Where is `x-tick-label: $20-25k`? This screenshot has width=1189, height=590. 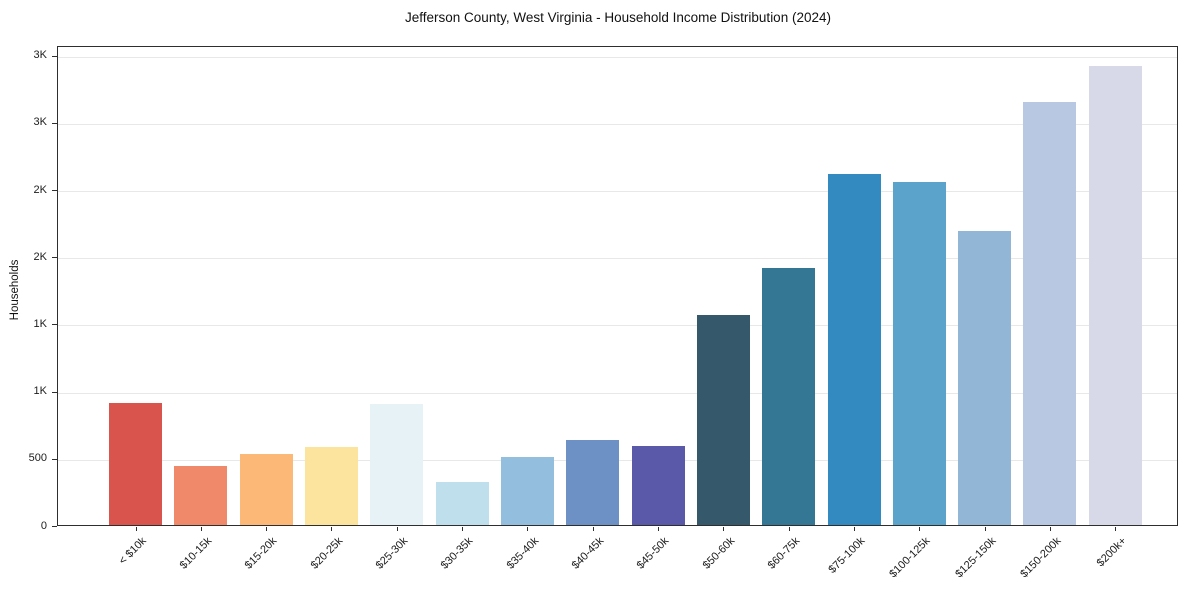 x-tick-label: $20-25k is located at coordinates (326, 553).